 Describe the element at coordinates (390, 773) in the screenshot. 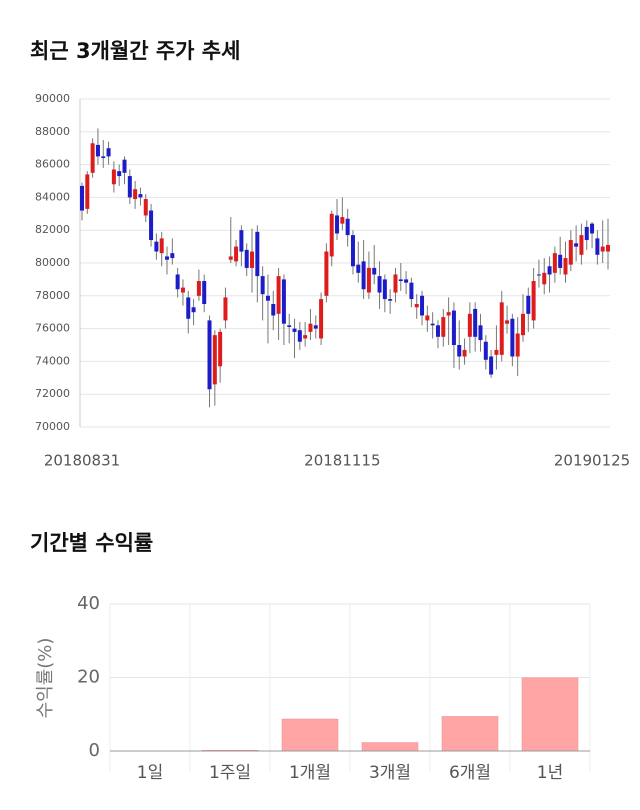

I see `x-tick-label: 3개월` at that location.